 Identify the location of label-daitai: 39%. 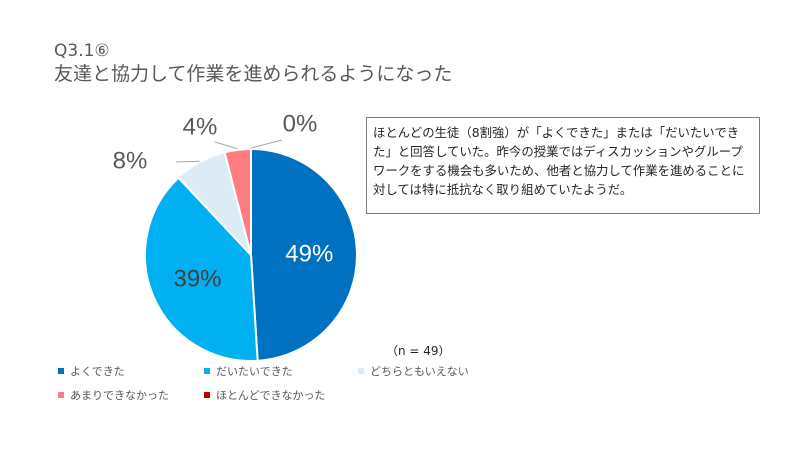
(197, 279).